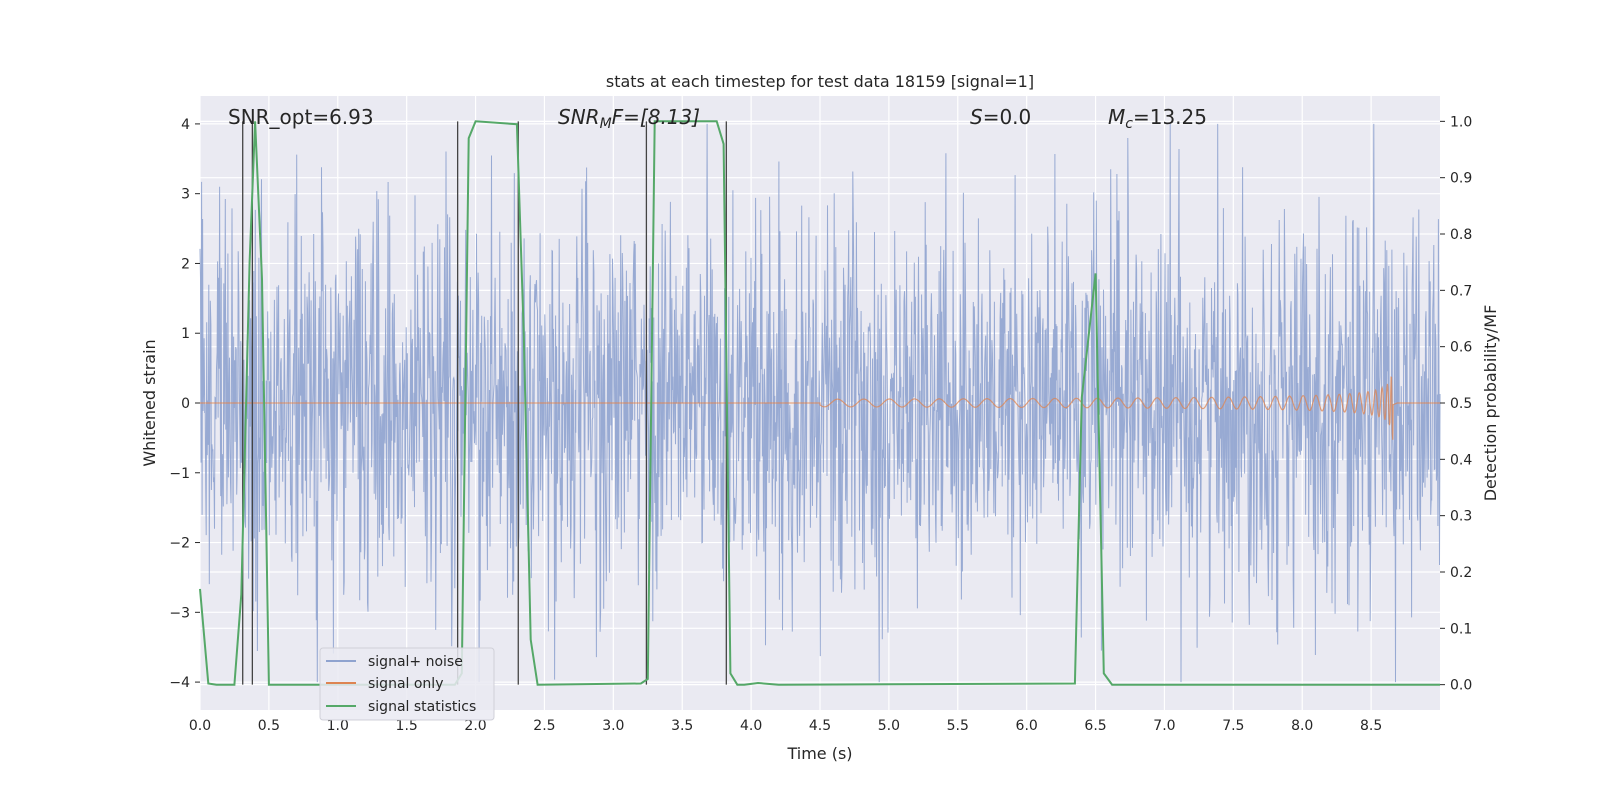 Image resolution: width=1600 pixels, height=800 pixels. I want to click on x-tick-label-8: 4.0, so click(751, 726).